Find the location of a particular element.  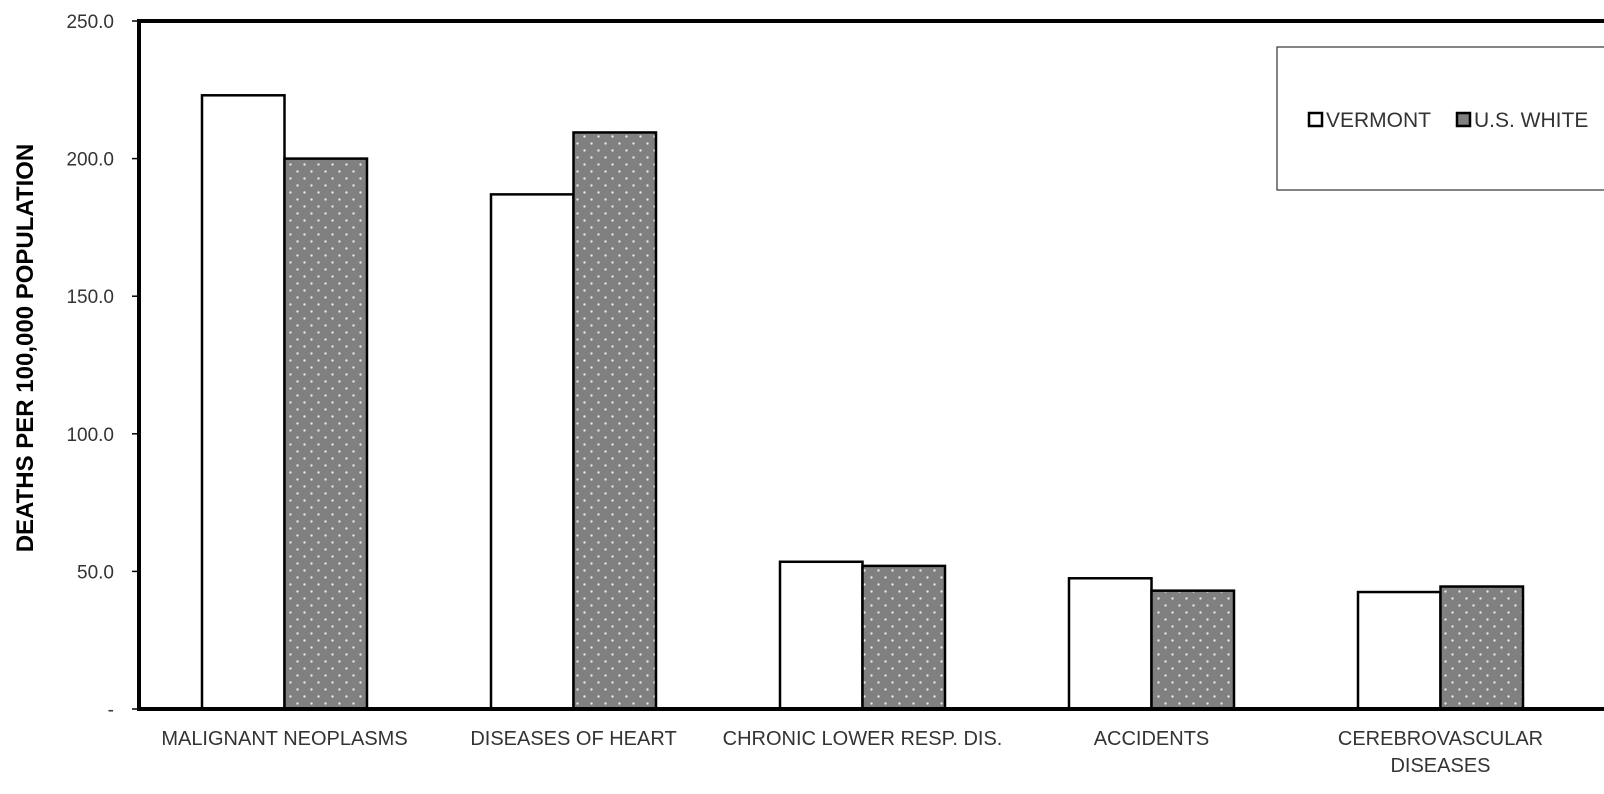

legend-box is located at coordinates (1440, 118).